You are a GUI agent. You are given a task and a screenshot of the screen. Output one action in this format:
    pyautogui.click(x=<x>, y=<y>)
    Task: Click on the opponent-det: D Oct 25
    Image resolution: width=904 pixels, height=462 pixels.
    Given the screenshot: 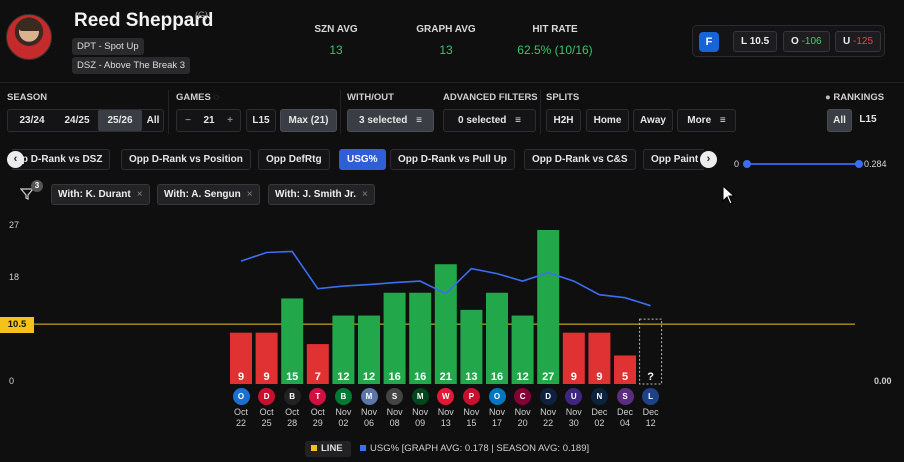 What is the action you would take?
    pyautogui.click(x=267, y=408)
    